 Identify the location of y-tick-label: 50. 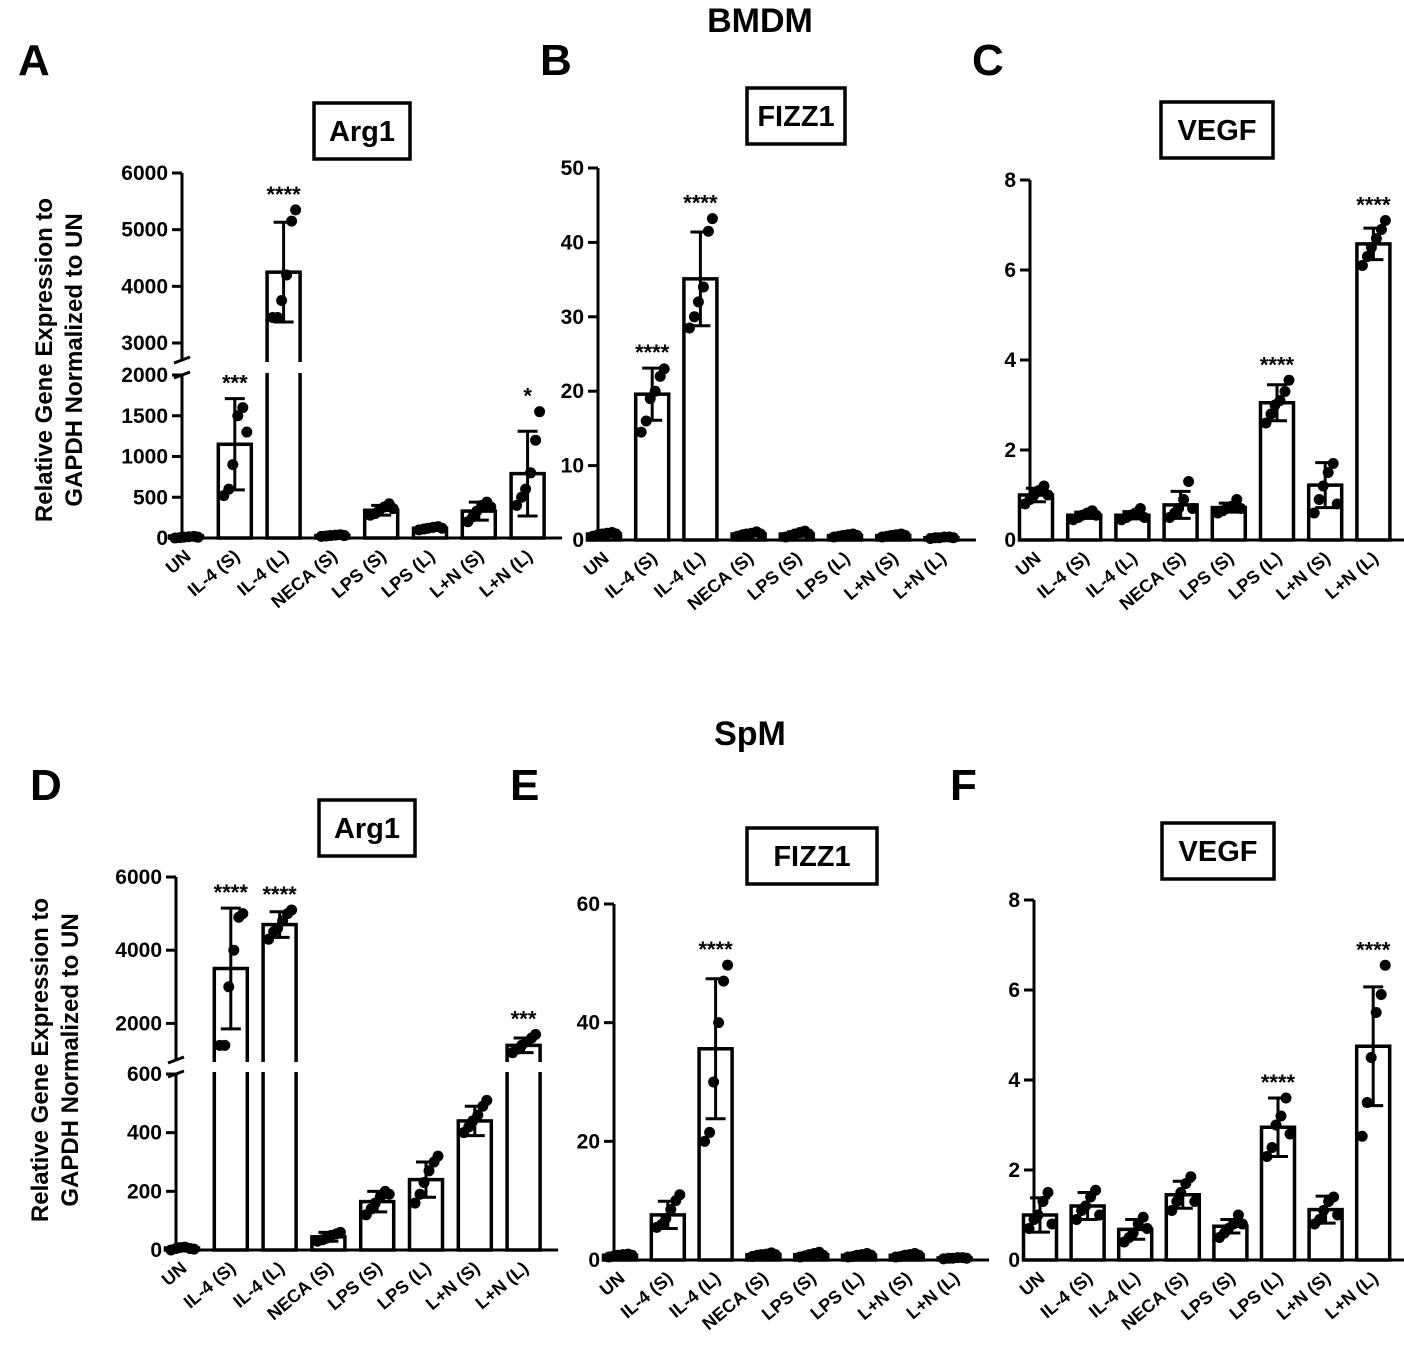
(572, 168).